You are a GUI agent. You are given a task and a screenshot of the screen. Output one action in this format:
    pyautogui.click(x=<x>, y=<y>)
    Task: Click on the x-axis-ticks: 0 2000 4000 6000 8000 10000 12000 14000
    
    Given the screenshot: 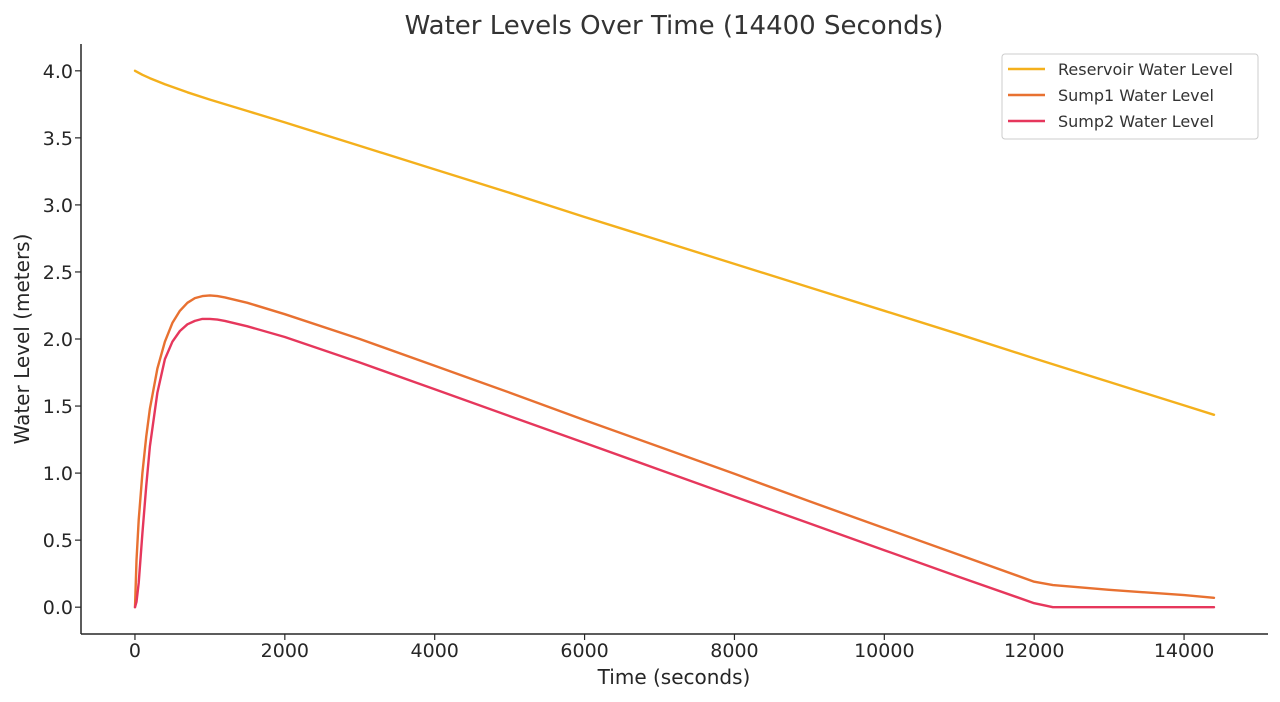 What is the action you would take?
    pyautogui.click(x=671, y=648)
    